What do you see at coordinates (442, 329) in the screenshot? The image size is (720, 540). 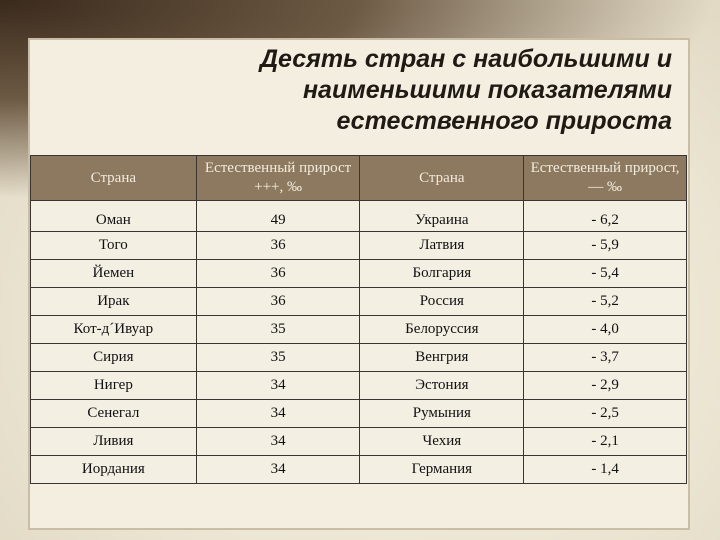 I see `cell-country-low: Белоруссия` at bounding box center [442, 329].